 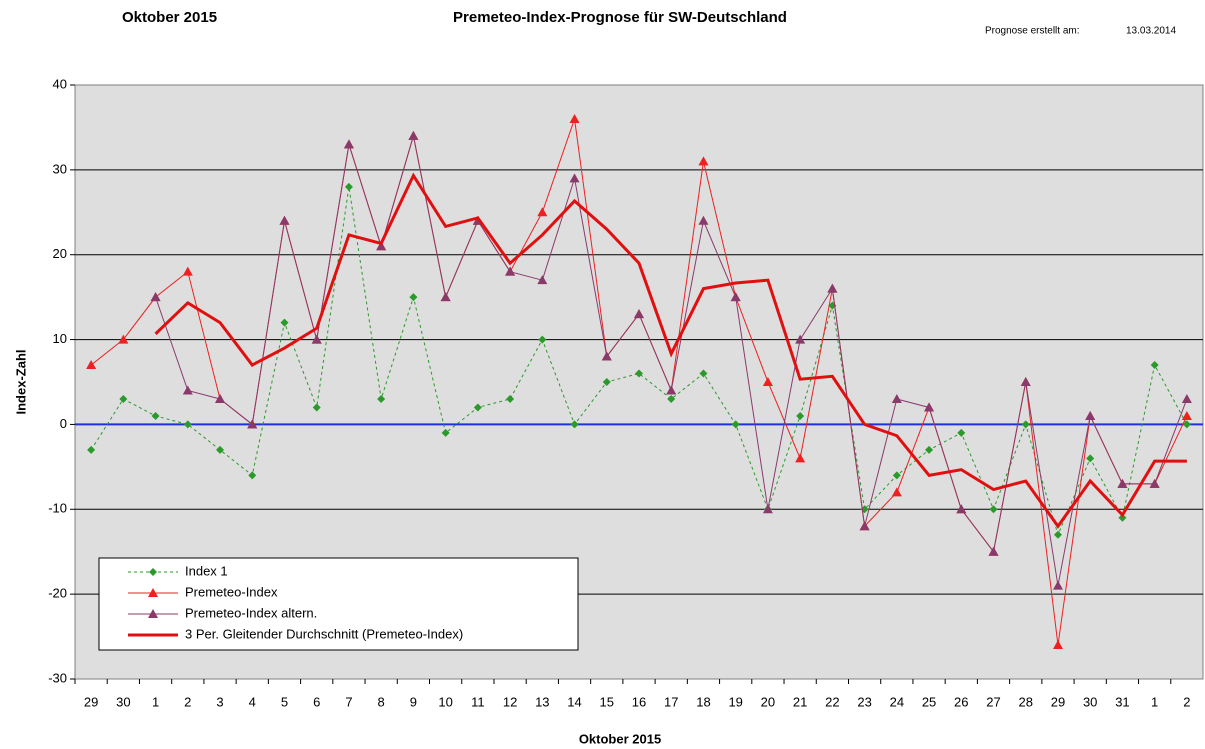 I want to click on y-axis-title: Index-Zahl, so click(x=20, y=381).